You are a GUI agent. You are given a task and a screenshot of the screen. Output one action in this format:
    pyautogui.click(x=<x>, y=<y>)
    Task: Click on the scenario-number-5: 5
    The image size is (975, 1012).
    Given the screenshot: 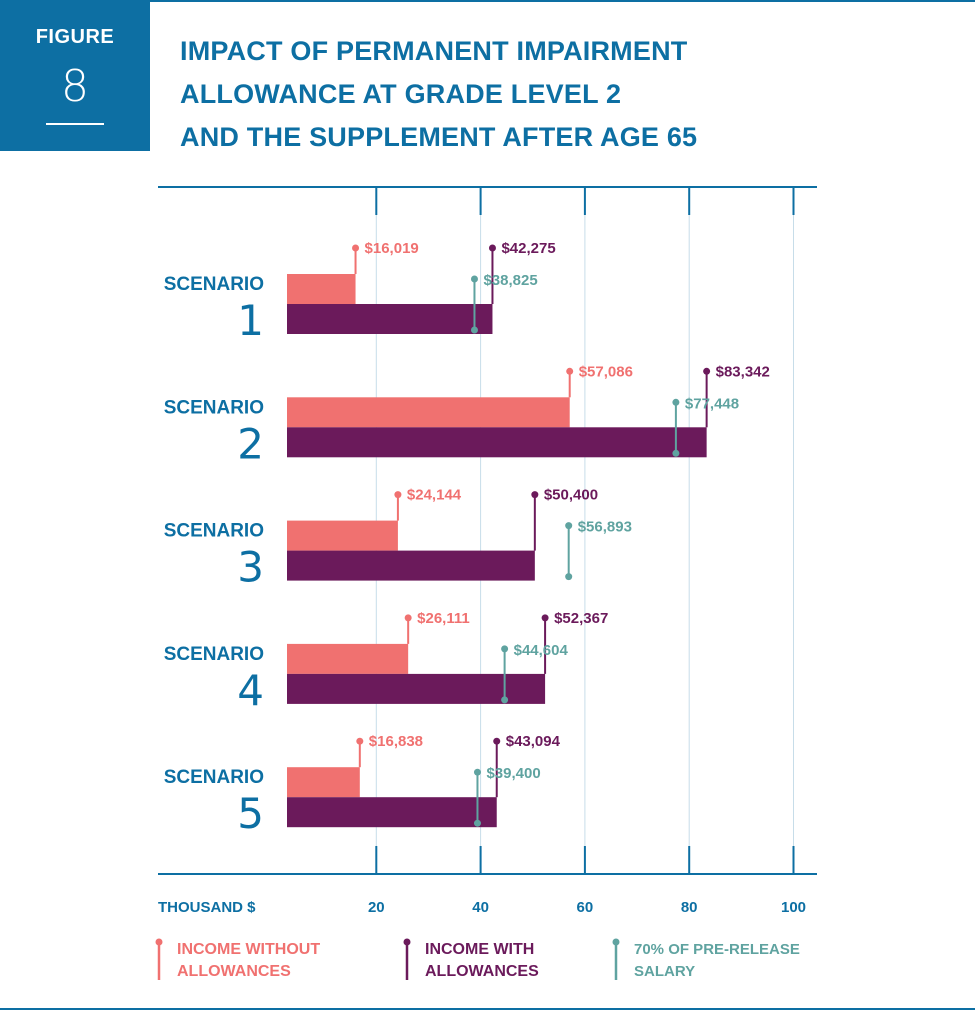 What is the action you would take?
    pyautogui.click(x=250, y=813)
    